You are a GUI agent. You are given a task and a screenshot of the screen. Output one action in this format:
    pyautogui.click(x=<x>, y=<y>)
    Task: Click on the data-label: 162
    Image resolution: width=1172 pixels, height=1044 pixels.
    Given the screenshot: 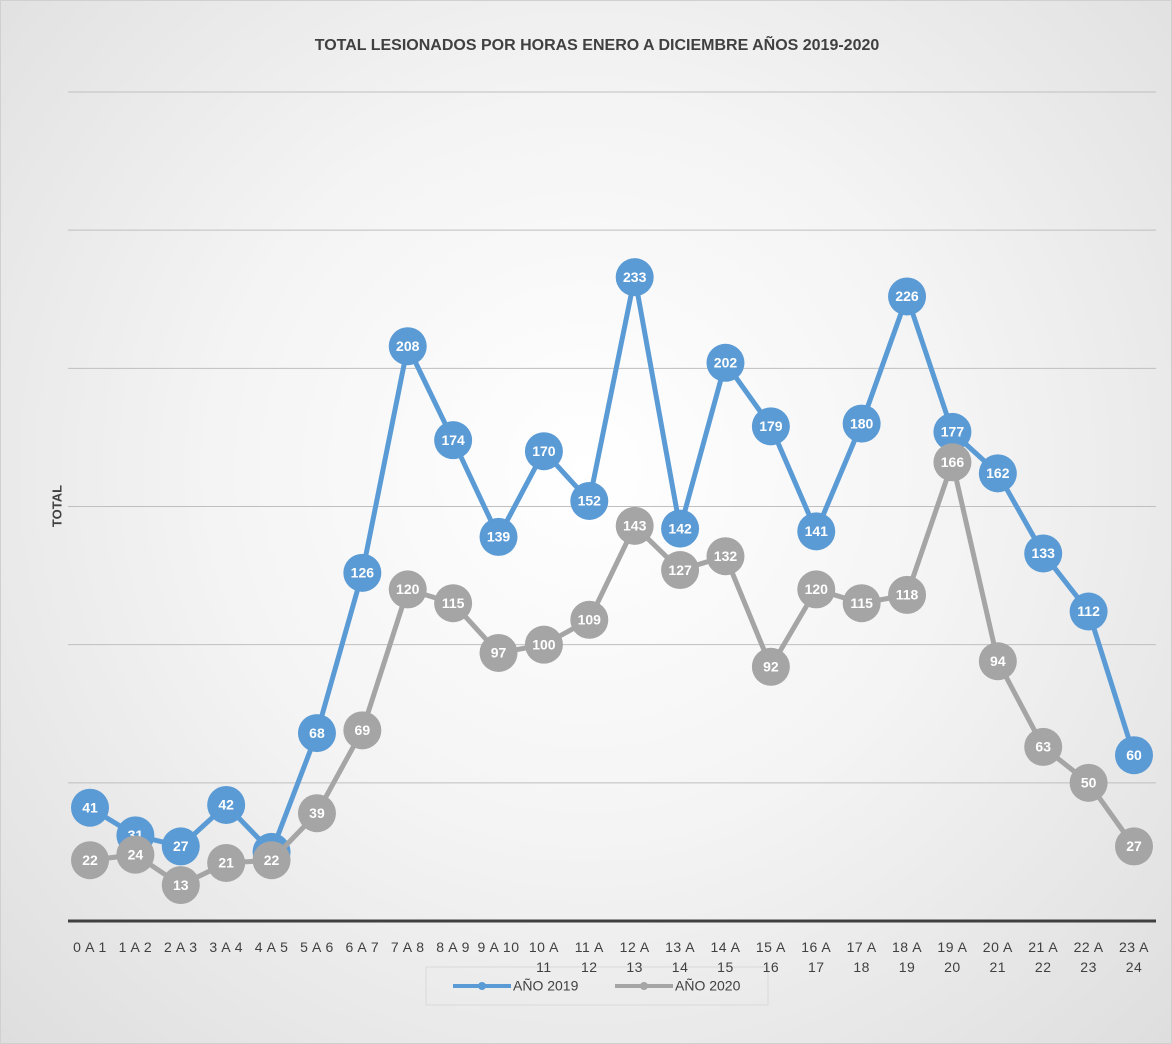 What is the action you would take?
    pyautogui.click(x=998, y=473)
    